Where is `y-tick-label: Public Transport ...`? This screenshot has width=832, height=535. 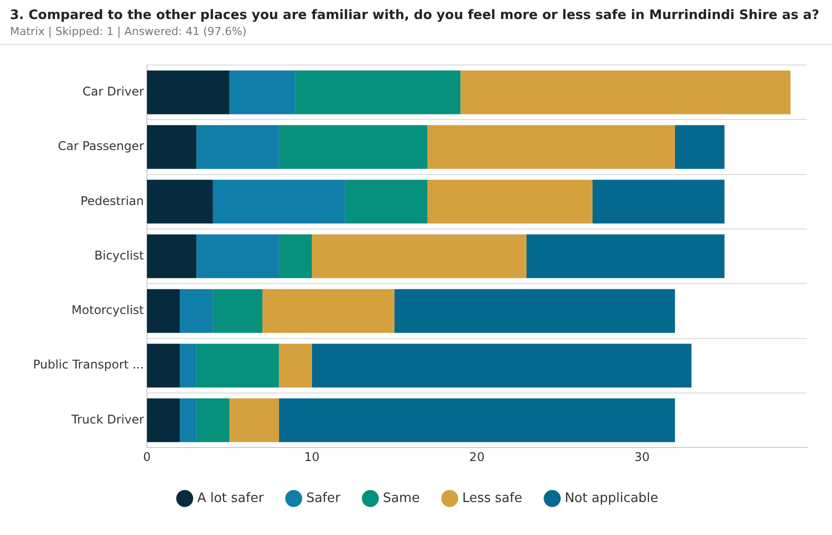 y-tick-label: Public Transport ... is located at coordinates (88, 365).